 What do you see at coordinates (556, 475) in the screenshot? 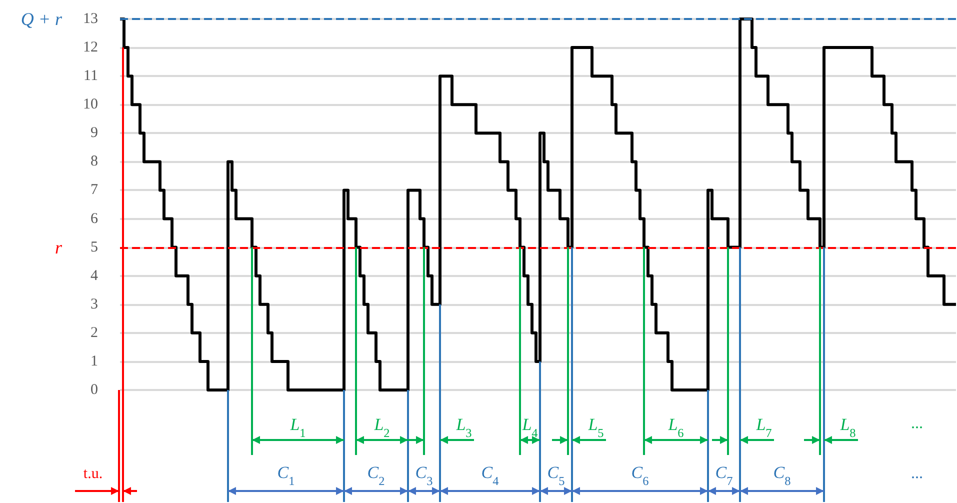
I see `text: C$_{5}$` at bounding box center [556, 475].